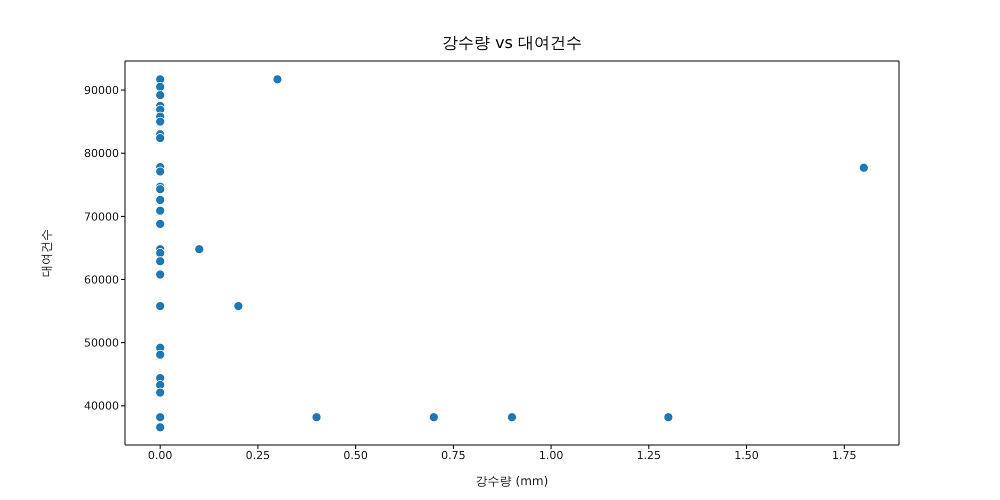 This screenshot has height=500, width=1000. Describe the element at coordinates (355, 455) in the screenshot. I see `x-tick-label: 0.50` at that location.